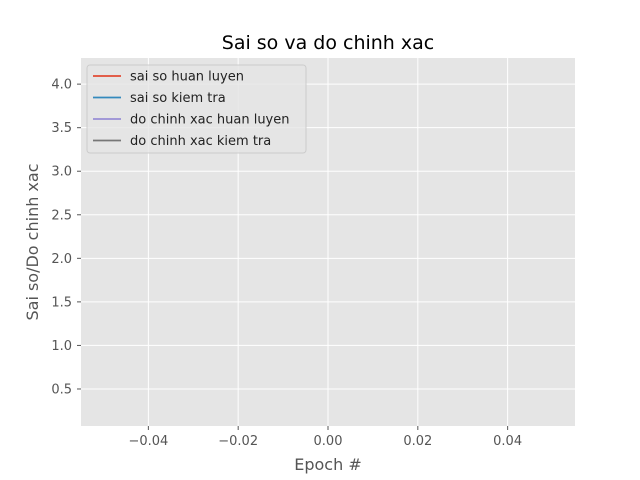 The image size is (640, 480). What do you see at coordinates (61, 172) in the screenshot?
I see `y-tick-label: 3.0` at bounding box center [61, 172].